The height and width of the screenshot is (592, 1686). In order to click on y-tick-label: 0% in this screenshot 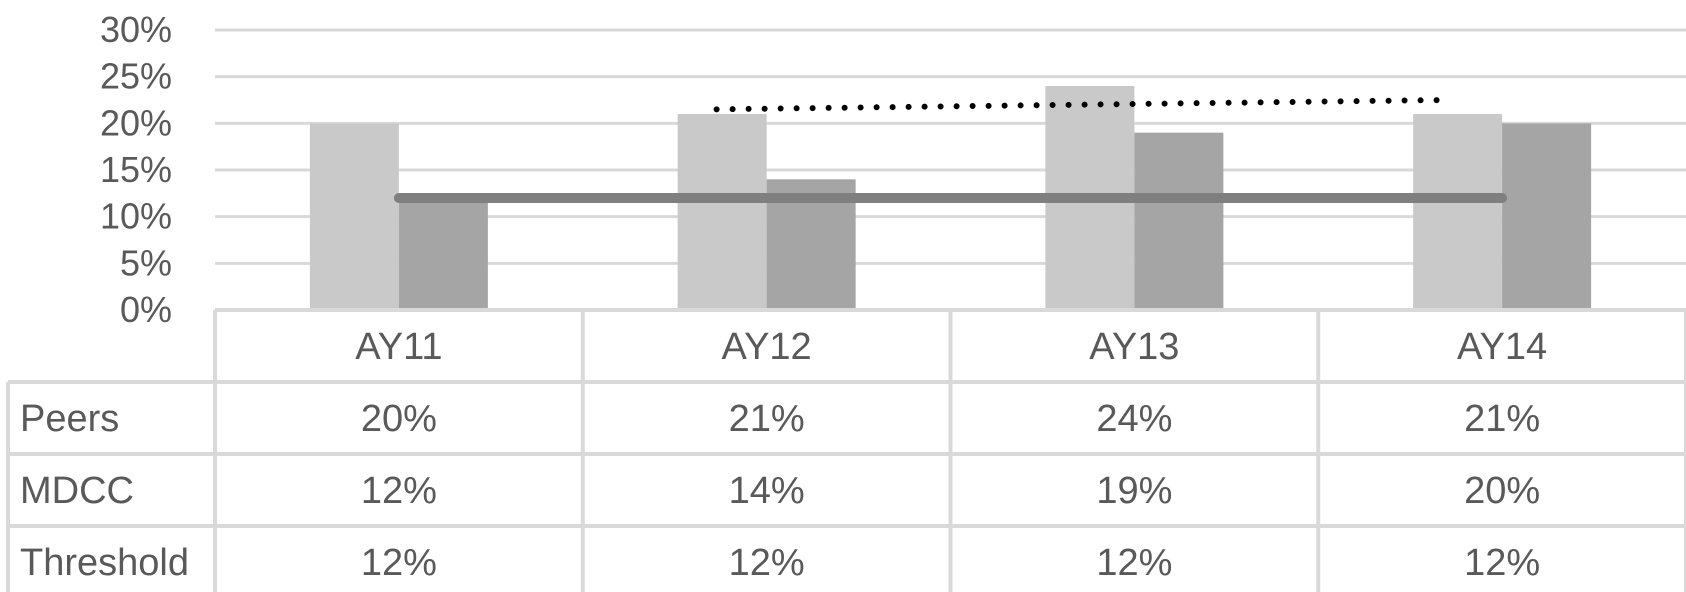, I will do `click(146, 309)`.